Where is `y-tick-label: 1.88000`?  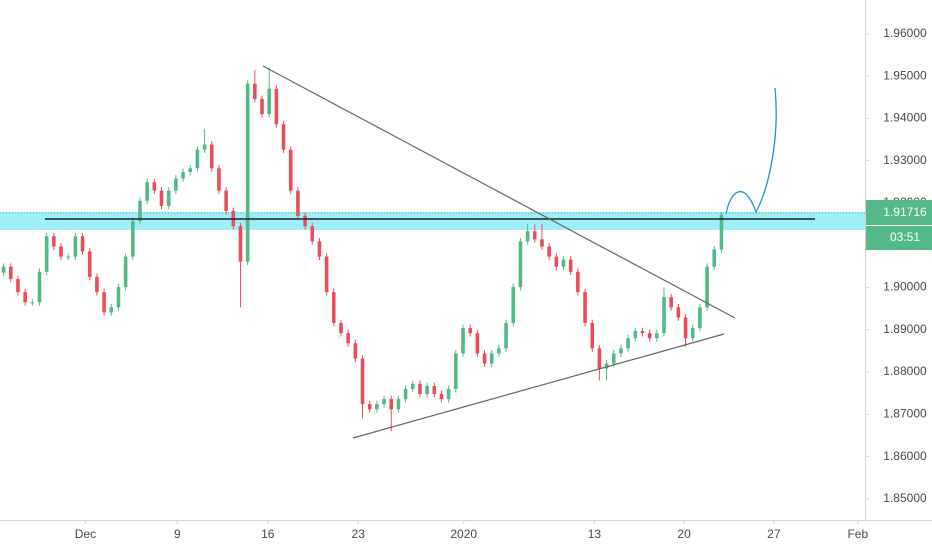
y-tick-label: 1.88000 is located at coordinates (905, 371).